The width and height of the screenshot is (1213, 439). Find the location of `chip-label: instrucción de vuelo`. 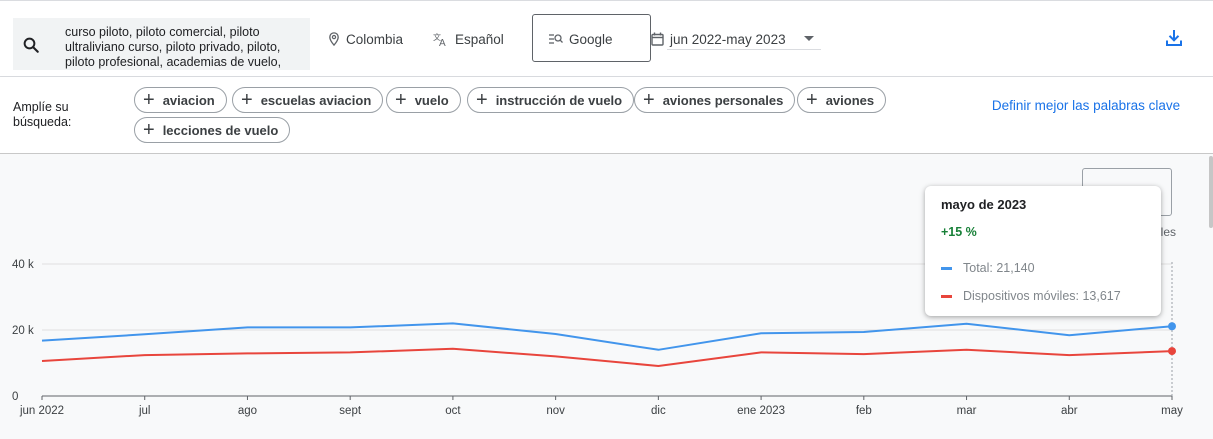

chip-label: instrucción de vuelo is located at coordinates (559, 100).